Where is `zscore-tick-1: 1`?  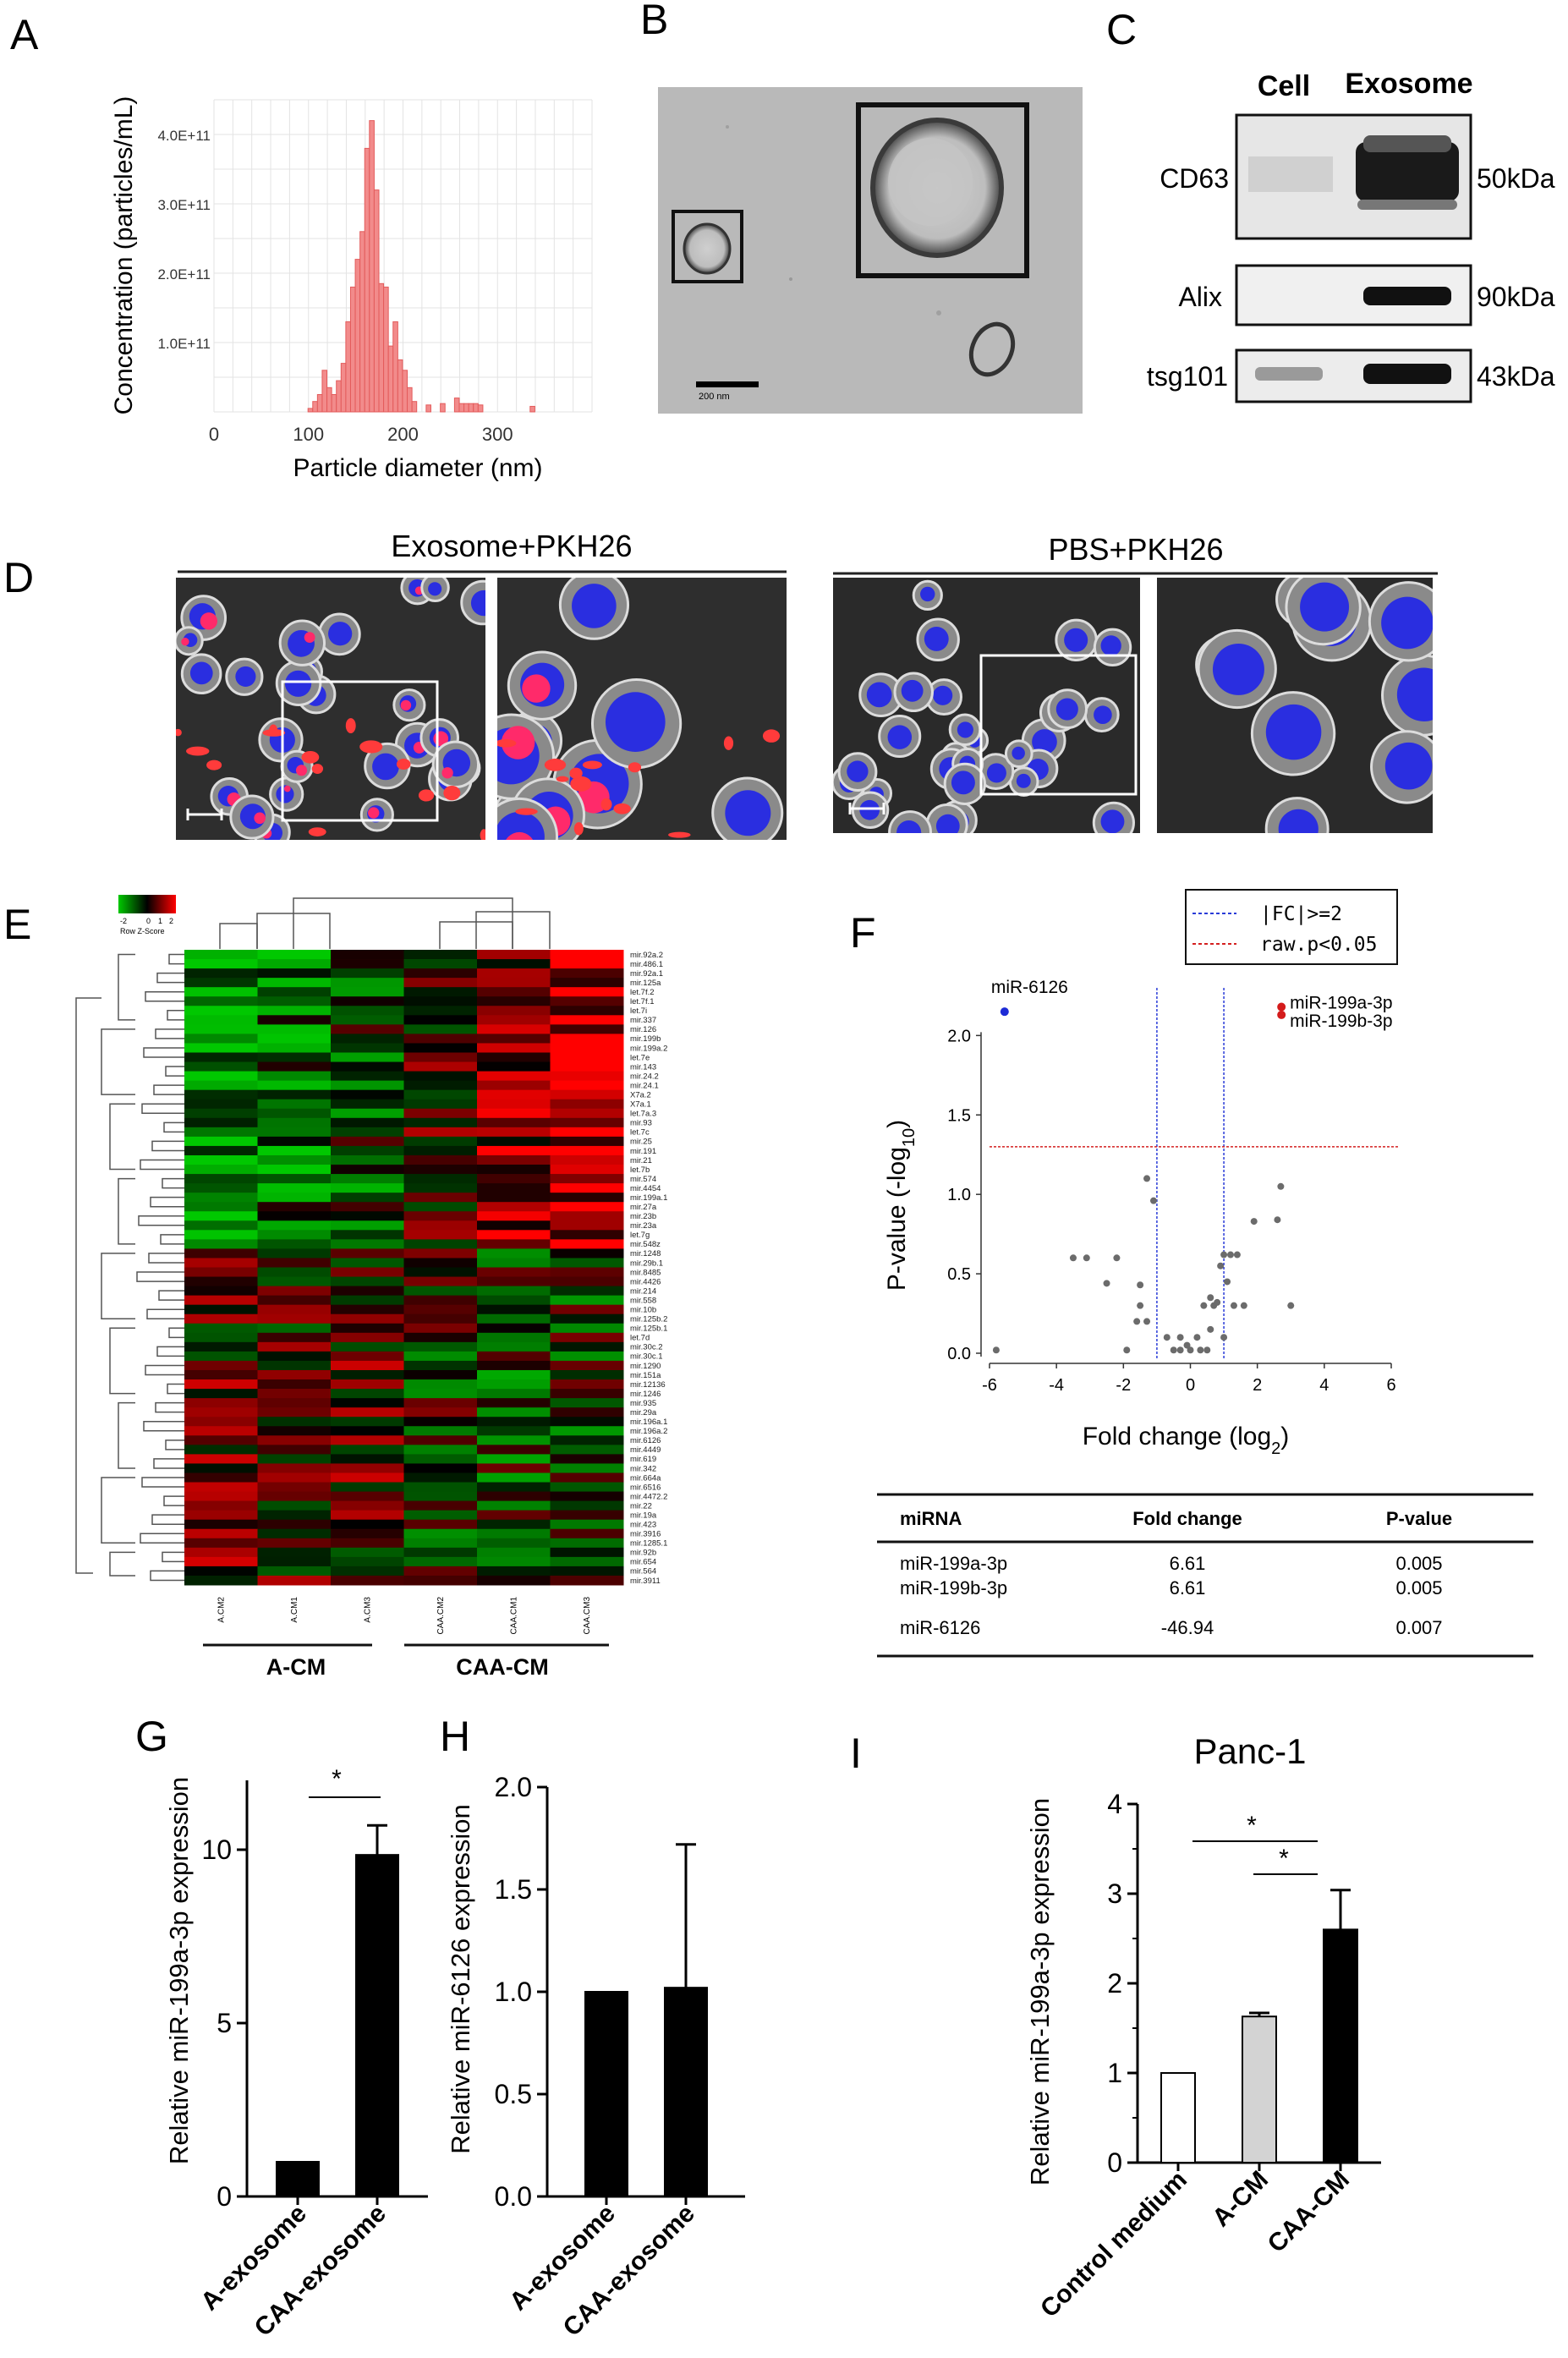
zscore-tick-1: 1 is located at coordinates (160, 921).